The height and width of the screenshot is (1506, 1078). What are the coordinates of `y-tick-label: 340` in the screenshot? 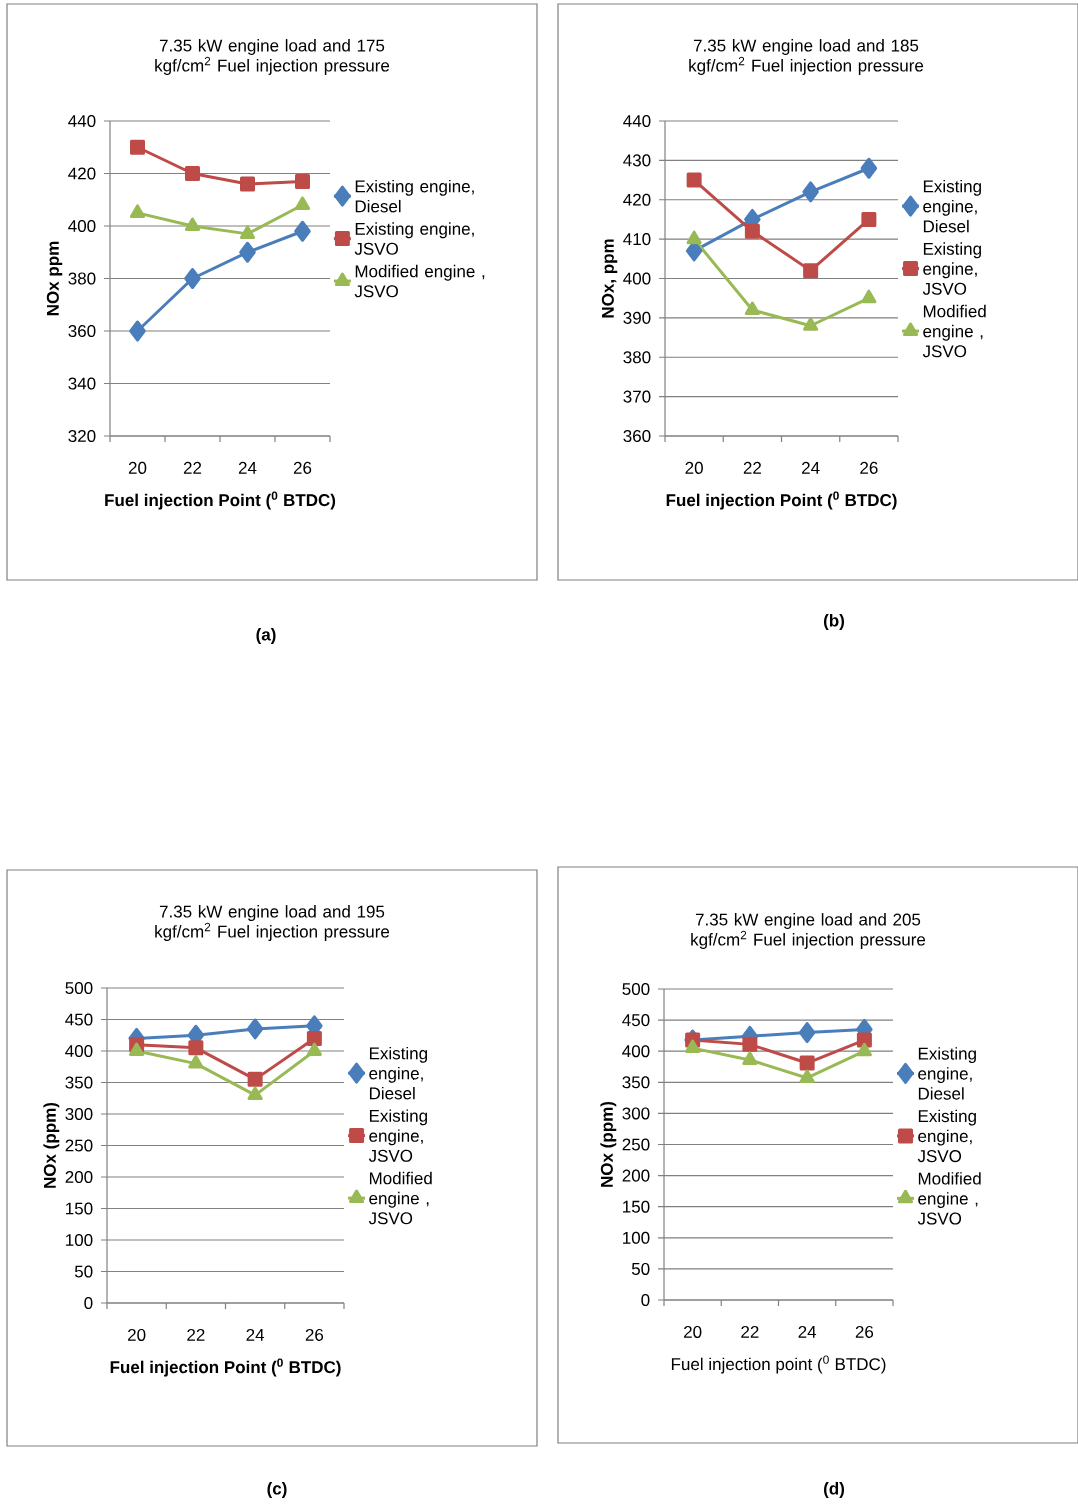 It's located at (82, 383).